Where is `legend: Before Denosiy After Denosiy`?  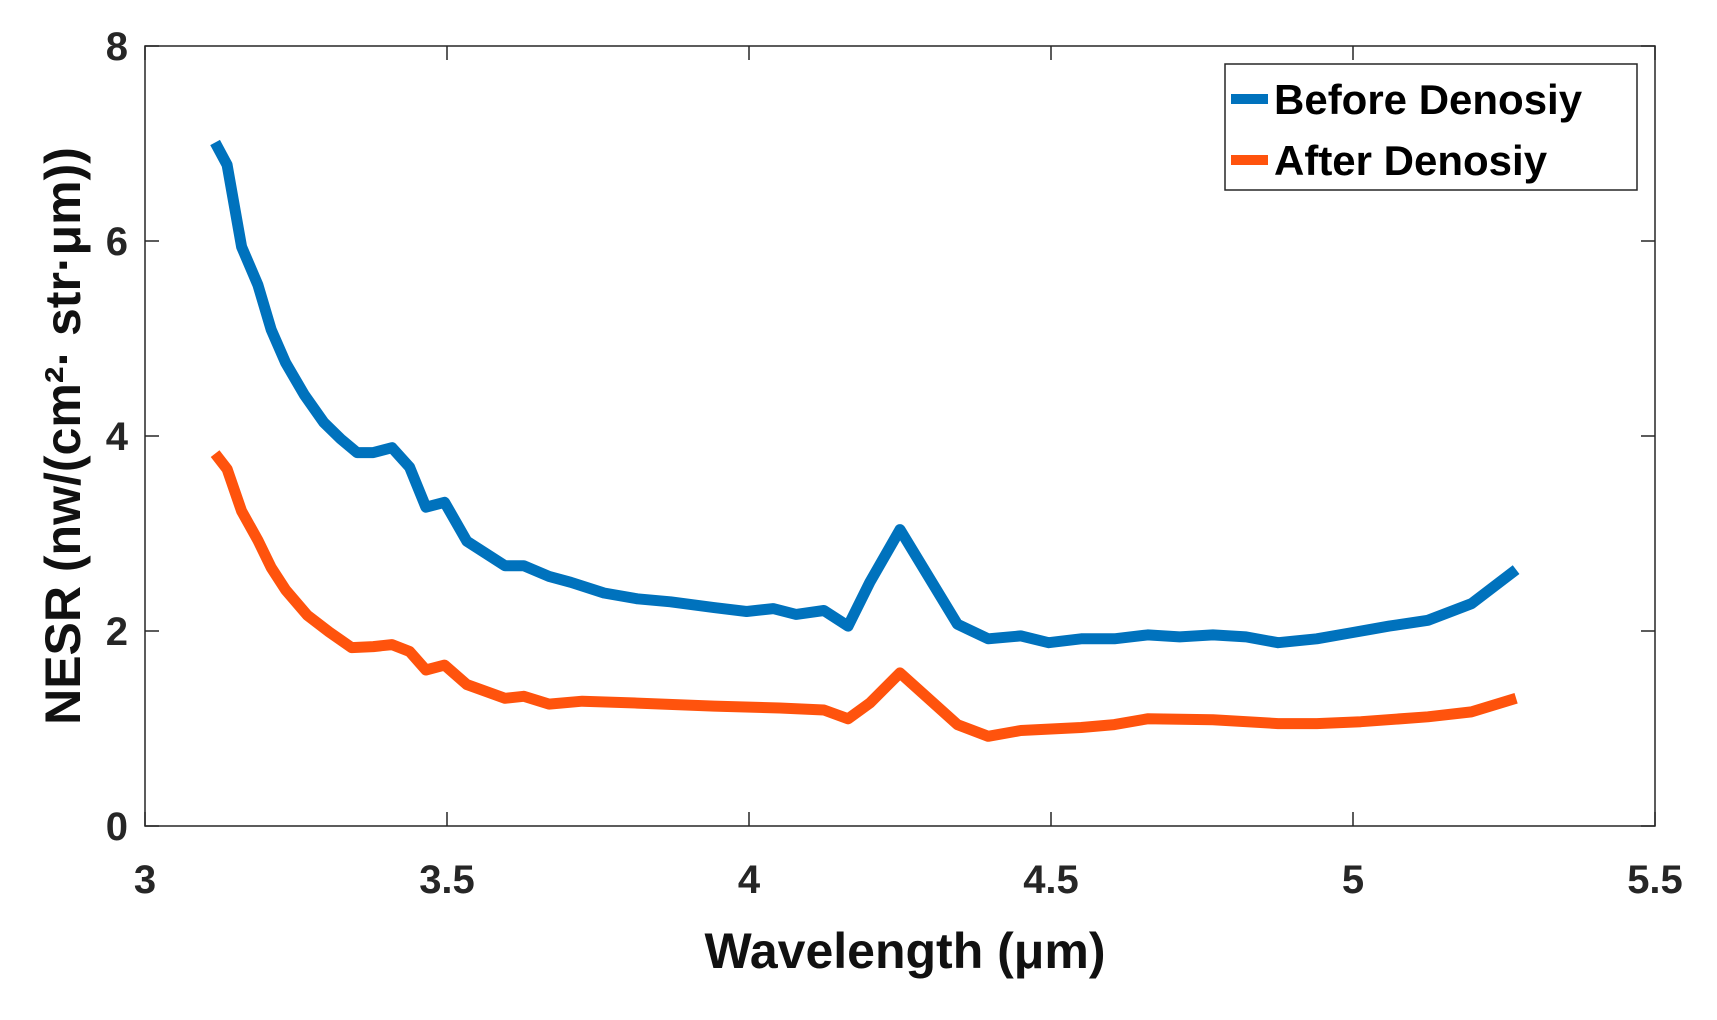 legend: Before Denosiy After Denosiy is located at coordinates (1431, 127).